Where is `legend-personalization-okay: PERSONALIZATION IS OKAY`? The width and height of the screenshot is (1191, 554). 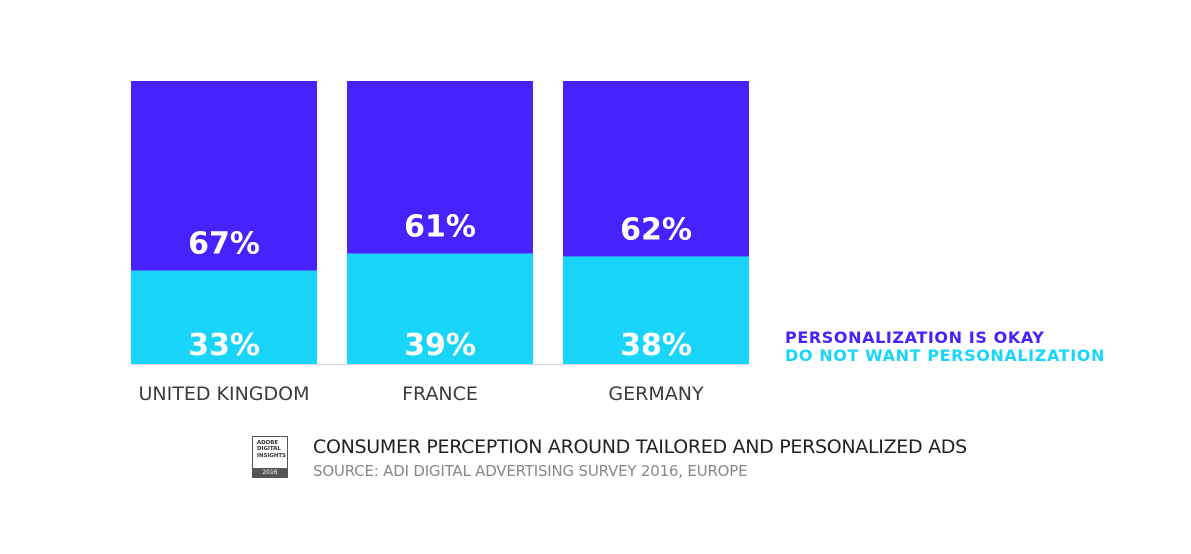
legend-personalization-okay: PERSONALIZATION IS OKAY is located at coordinates (915, 337).